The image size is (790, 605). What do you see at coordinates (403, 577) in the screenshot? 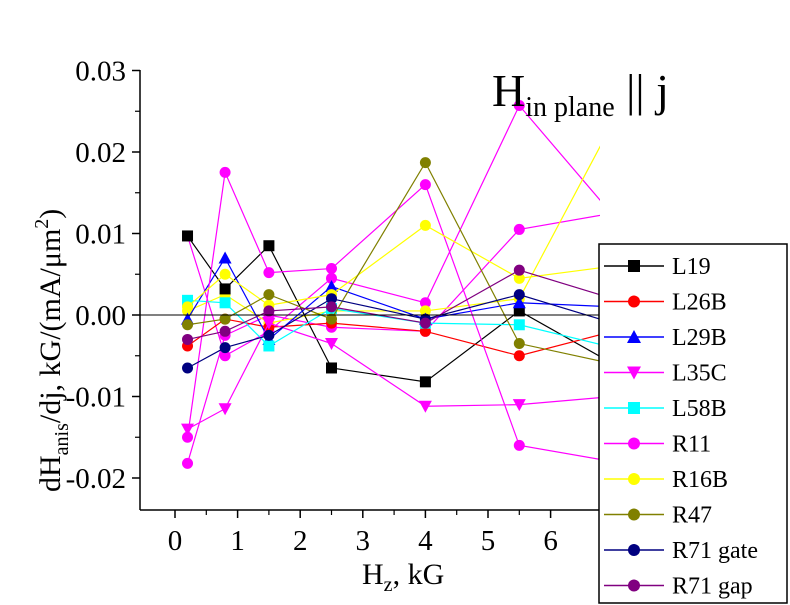
I see `x-axis-label: Hz, kG` at bounding box center [403, 577].